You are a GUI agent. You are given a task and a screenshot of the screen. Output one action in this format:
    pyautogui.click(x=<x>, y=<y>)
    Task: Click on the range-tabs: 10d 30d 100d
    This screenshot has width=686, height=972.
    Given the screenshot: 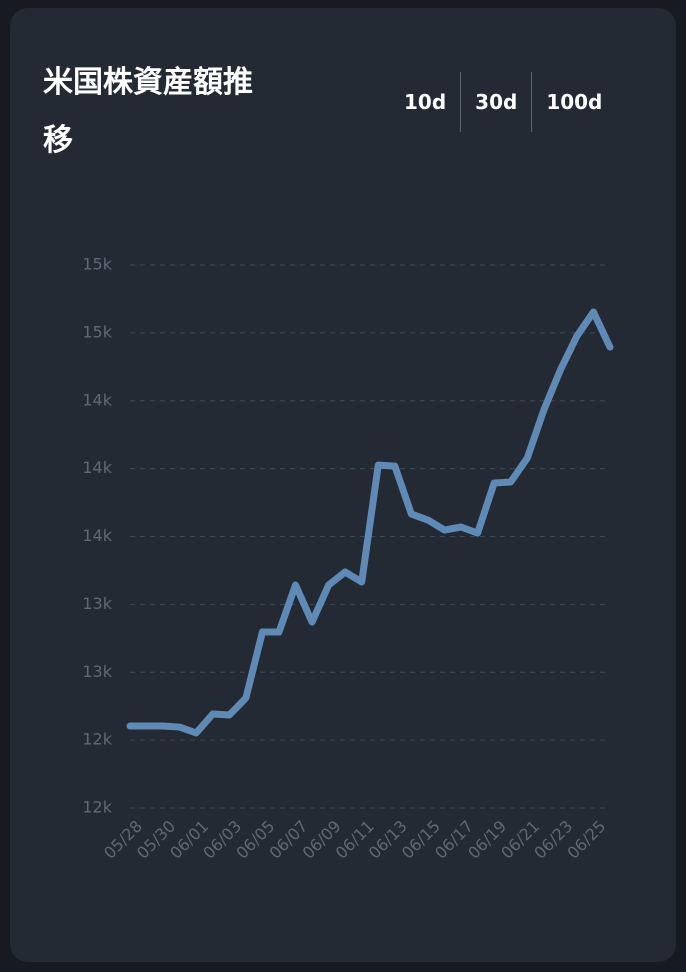 What is the action you would take?
    pyautogui.click(x=503, y=102)
    